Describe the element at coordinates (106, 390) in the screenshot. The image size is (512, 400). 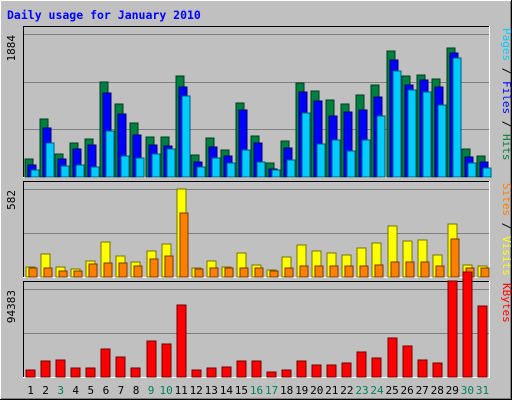
I see `day-label-6: 6` at that location.